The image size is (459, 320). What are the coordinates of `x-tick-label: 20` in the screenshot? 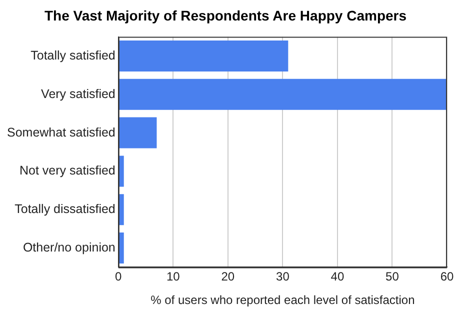 It's located at (228, 277).